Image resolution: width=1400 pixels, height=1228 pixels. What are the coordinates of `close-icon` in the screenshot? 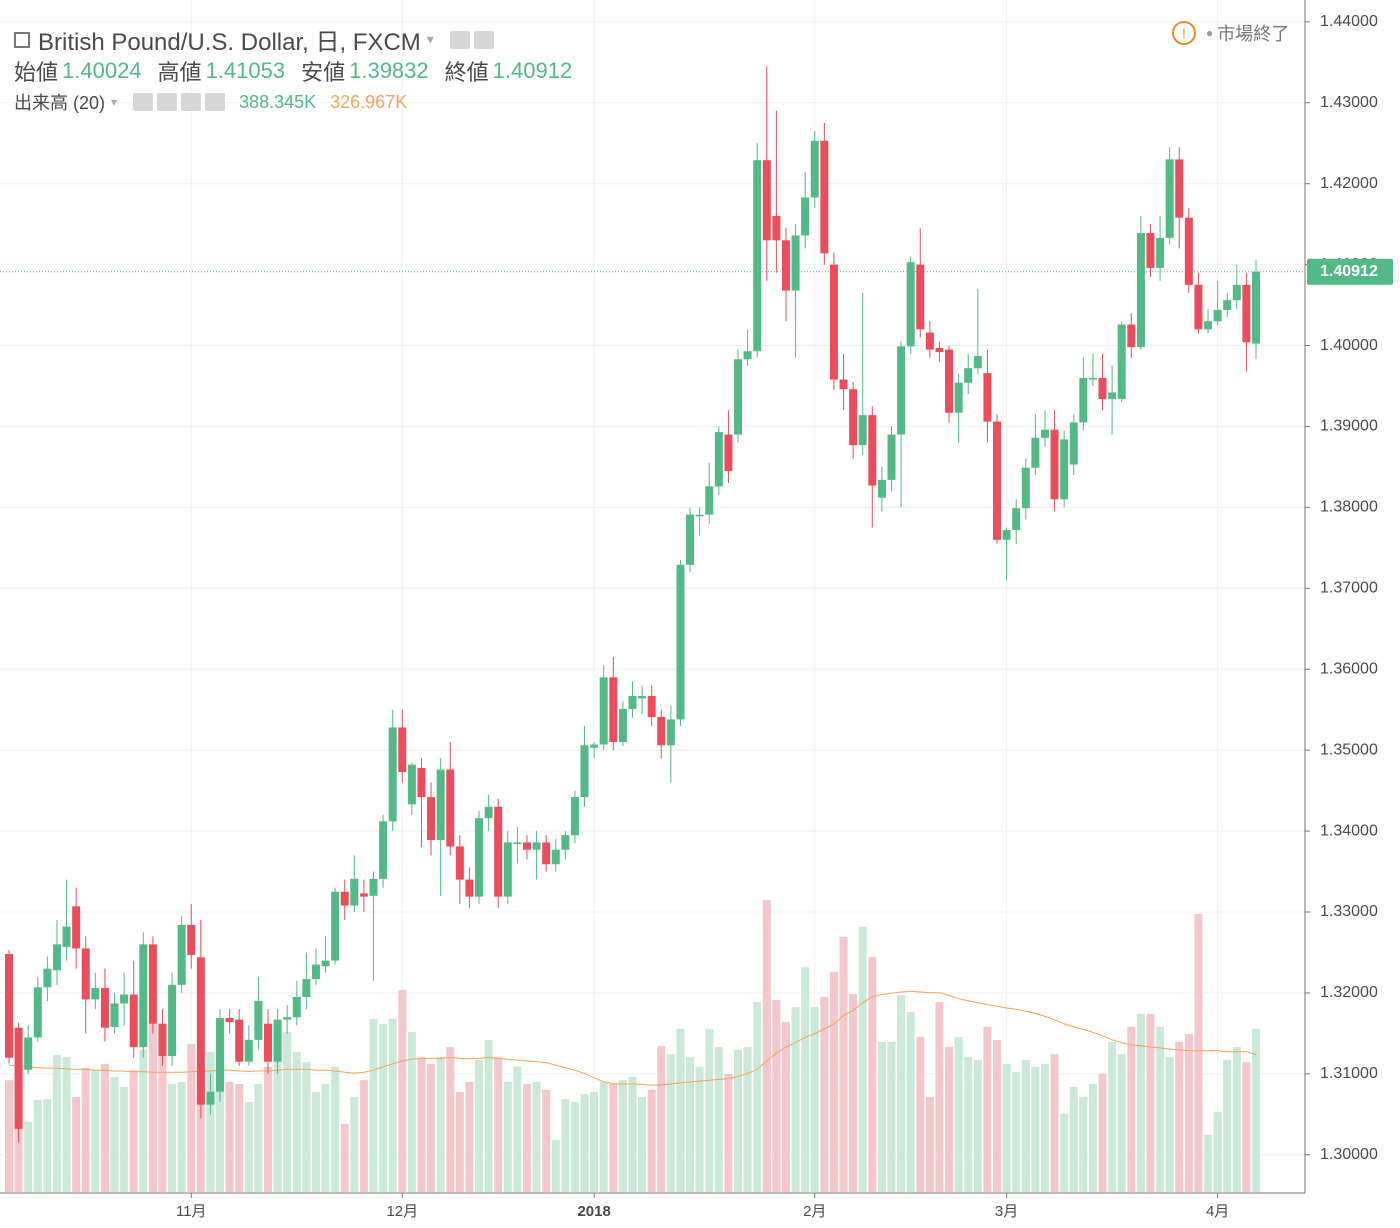 It's located at (215, 102).